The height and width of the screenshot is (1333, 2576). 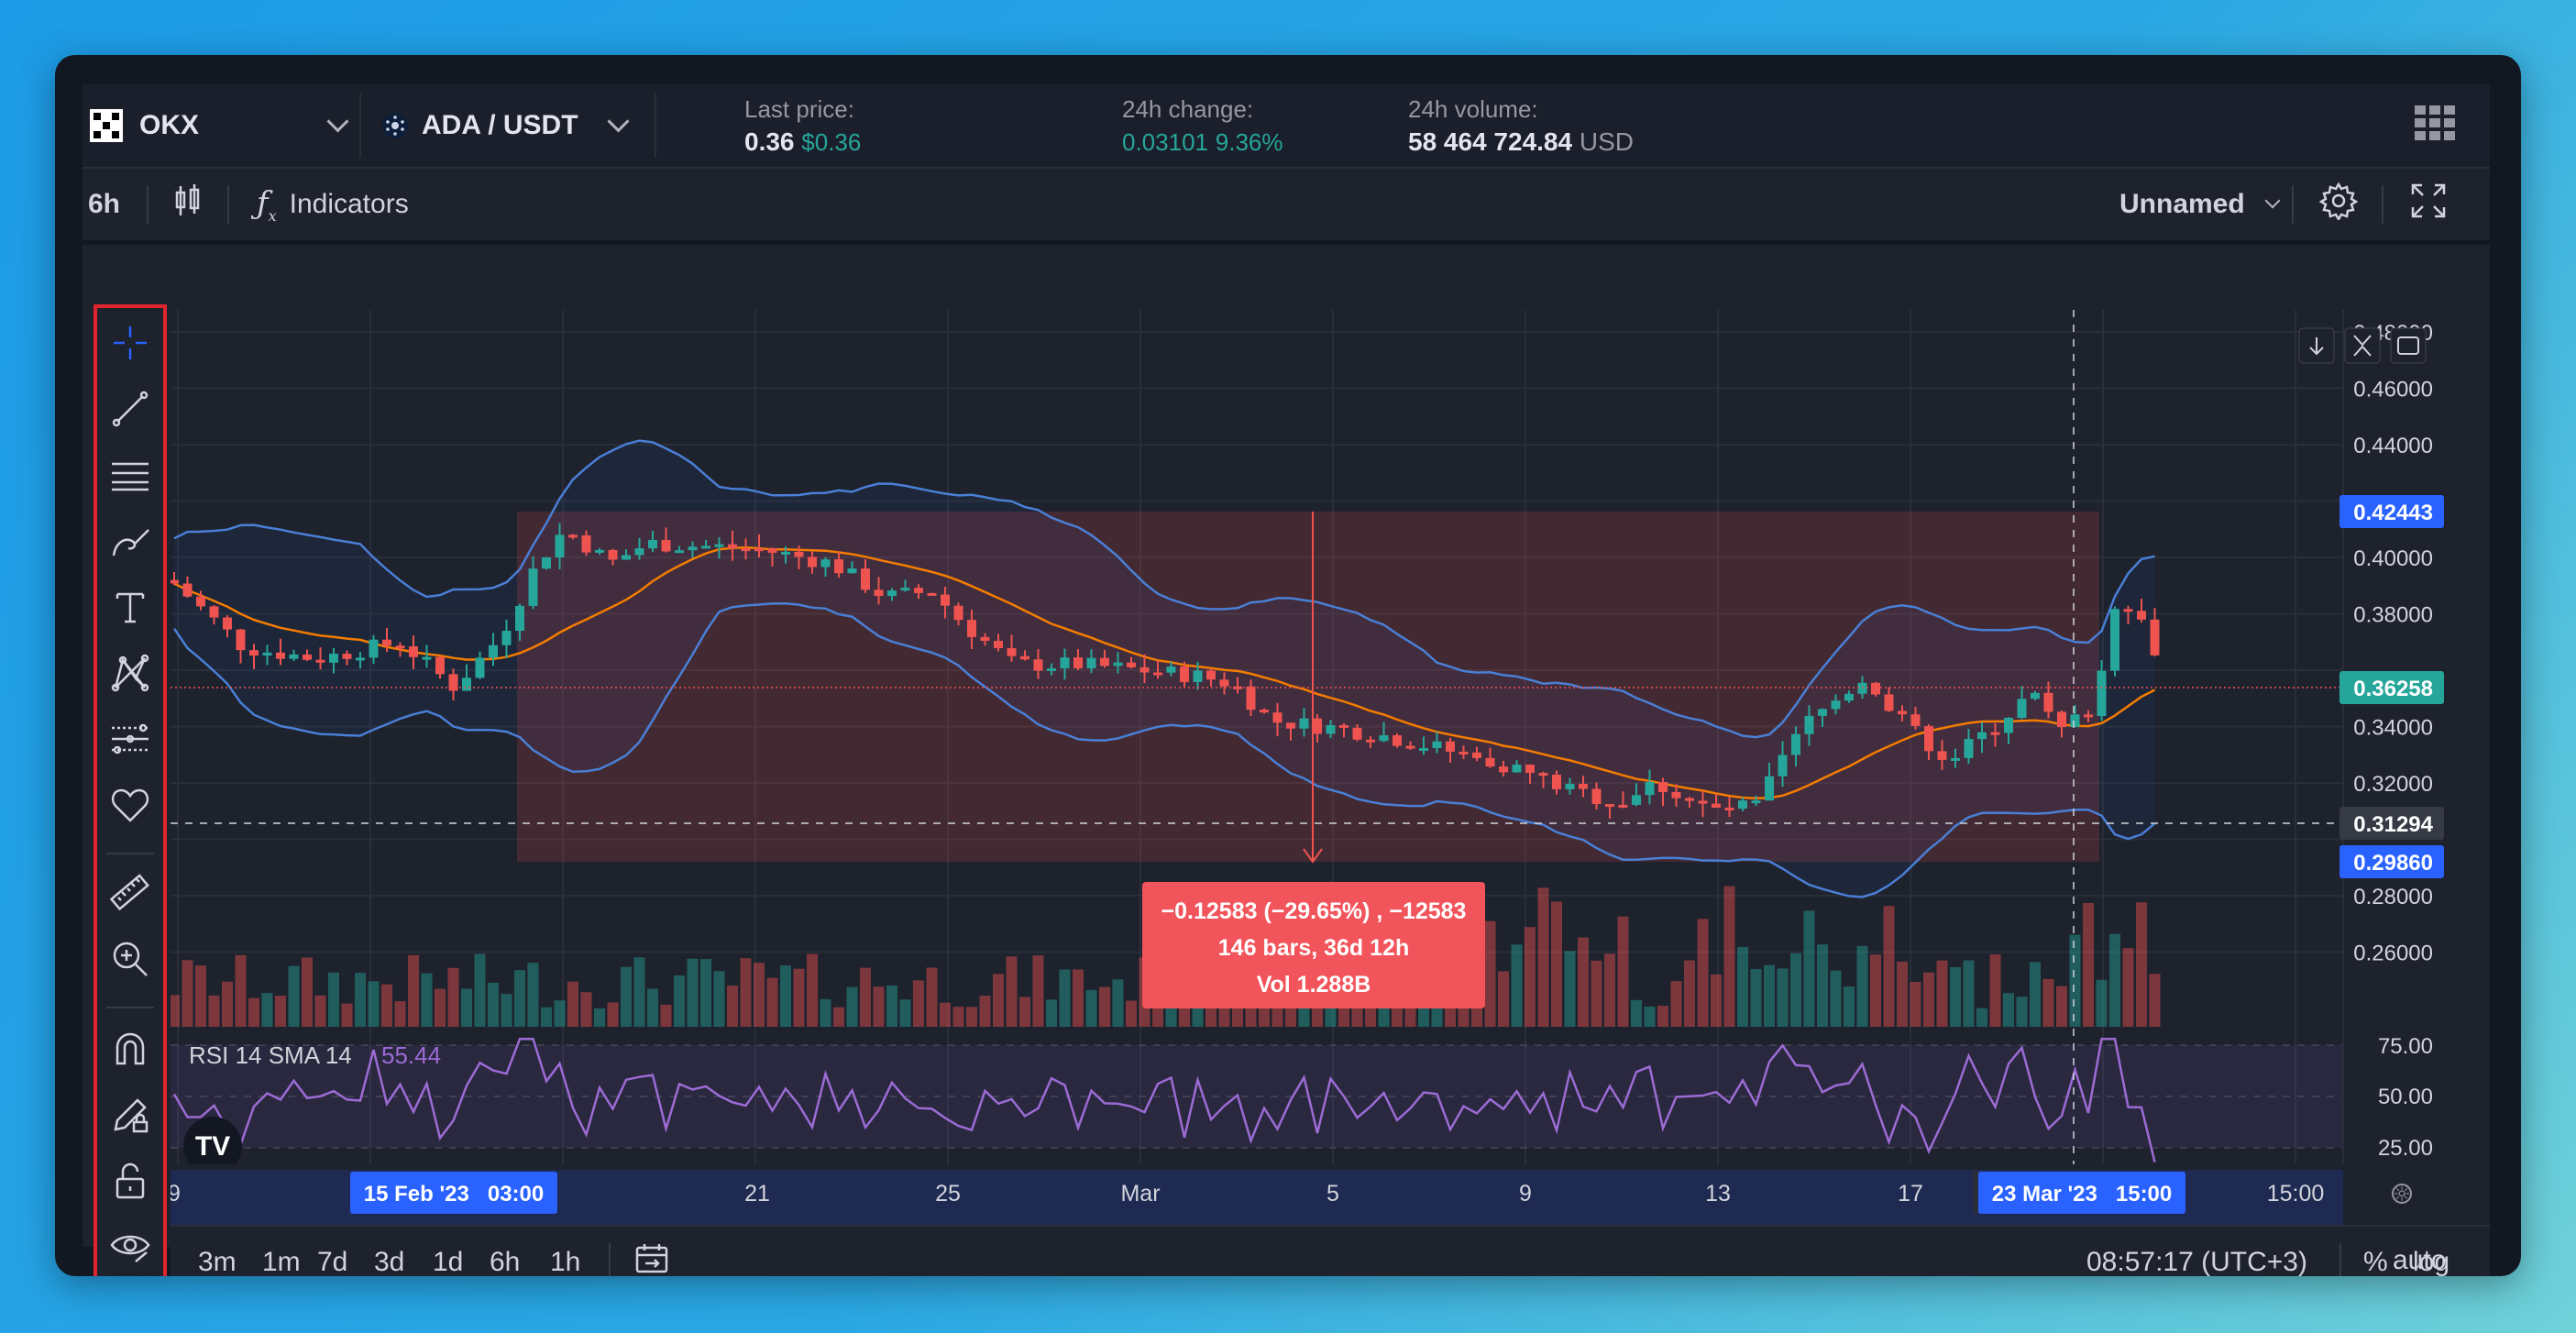 What do you see at coordinates (449, 1261) in the screenshot?
I see `range-1d: 1d` at bounding box center [449, 1261].